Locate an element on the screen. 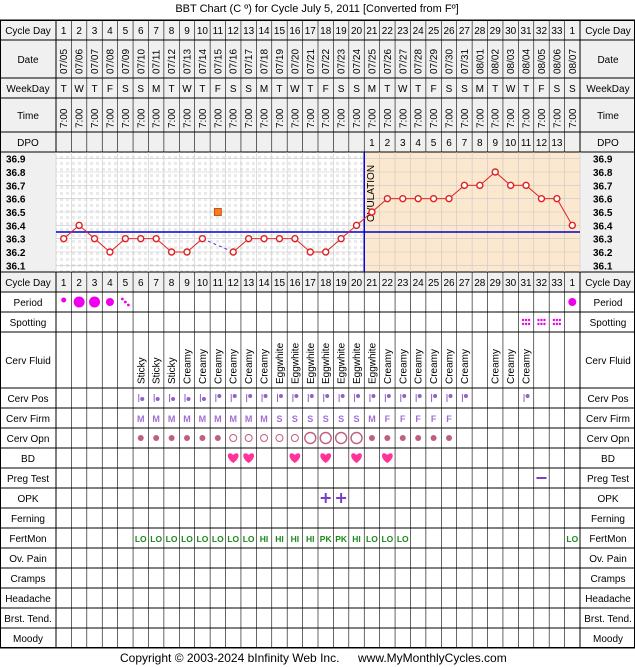 The height and width of the screenshot is (667, 635). temp-line-segment is located at coordinates (564, 212).